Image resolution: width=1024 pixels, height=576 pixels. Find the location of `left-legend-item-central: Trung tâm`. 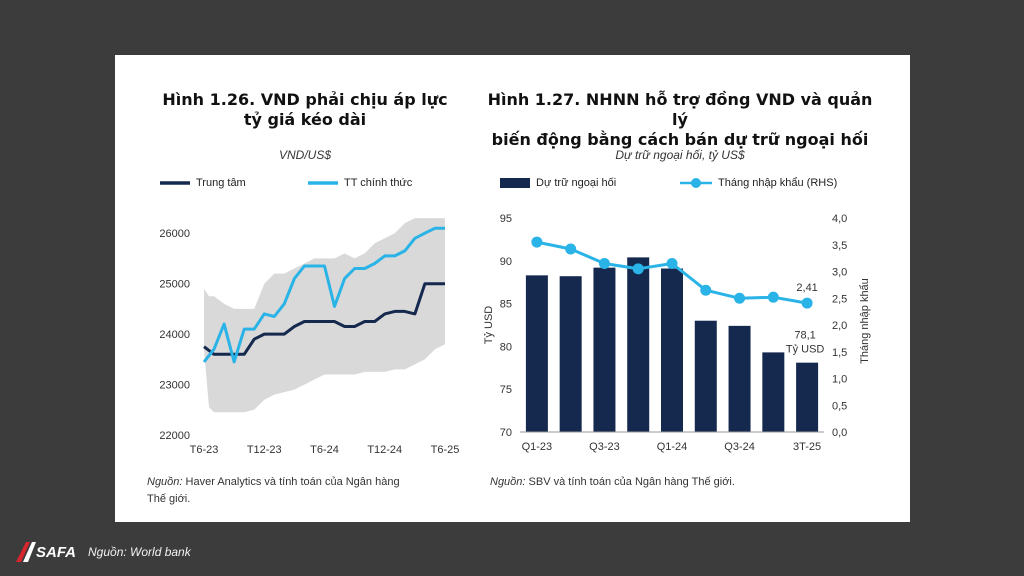

left-legend-item-central: Trung tâm is located at coordinates (203, 183).